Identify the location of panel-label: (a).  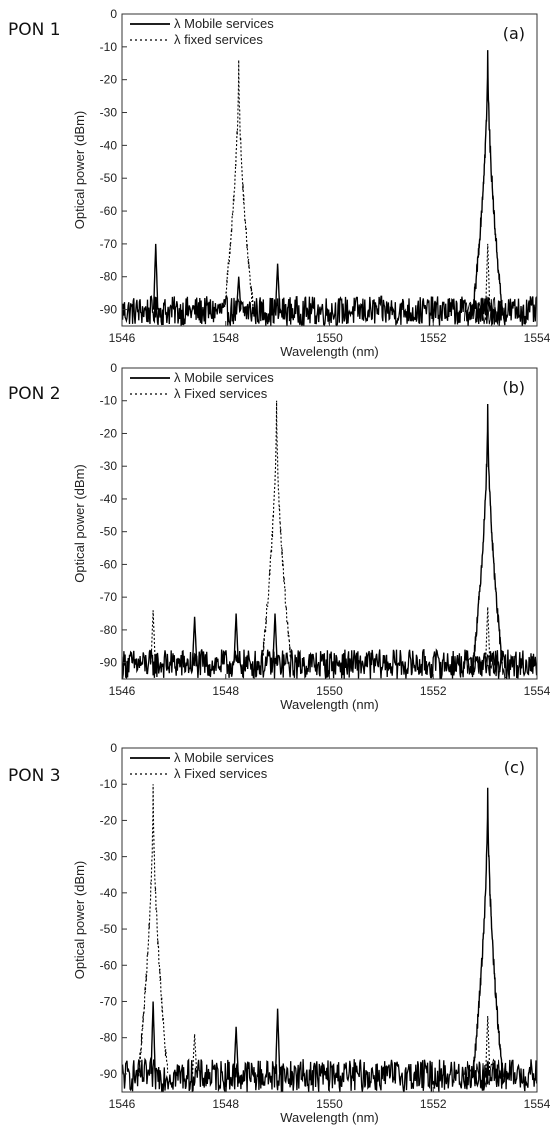
(514, 33).